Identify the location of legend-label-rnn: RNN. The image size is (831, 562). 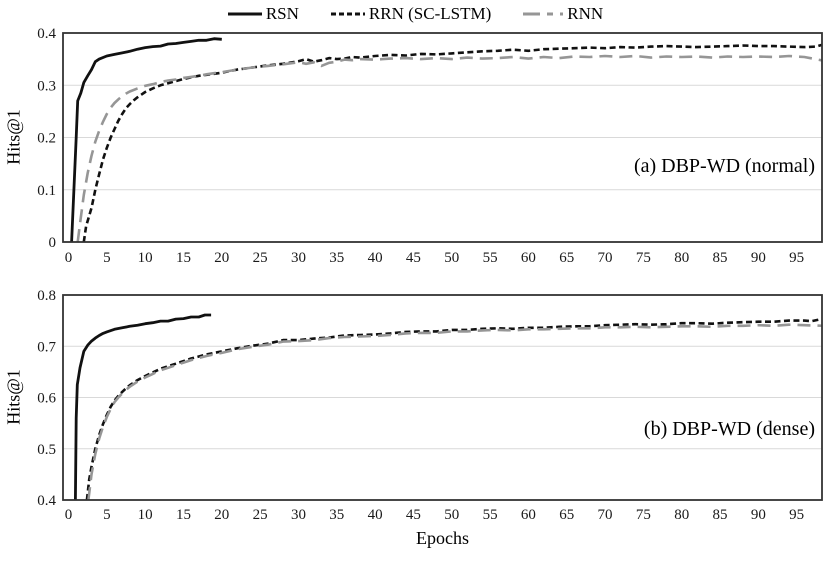
(585, 13).